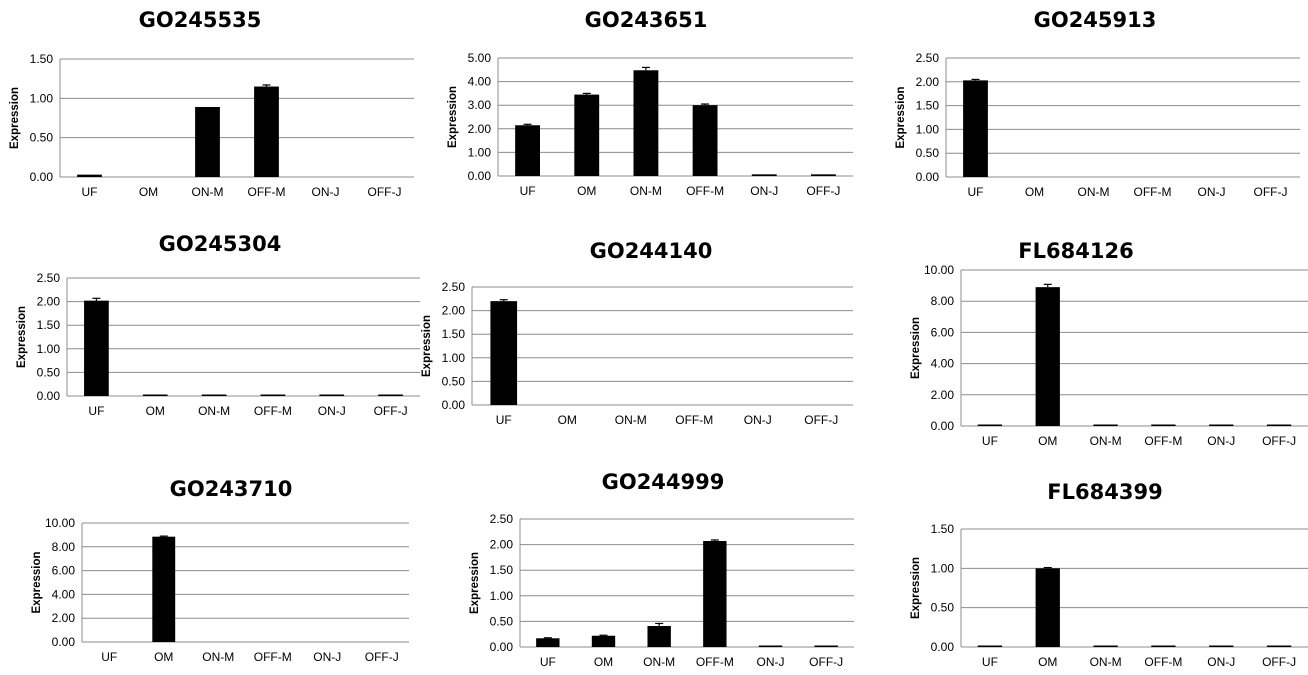 This screenshot has height=675, width=1308. I want to click on y-tick-label: 3.00, so click(480, 105).